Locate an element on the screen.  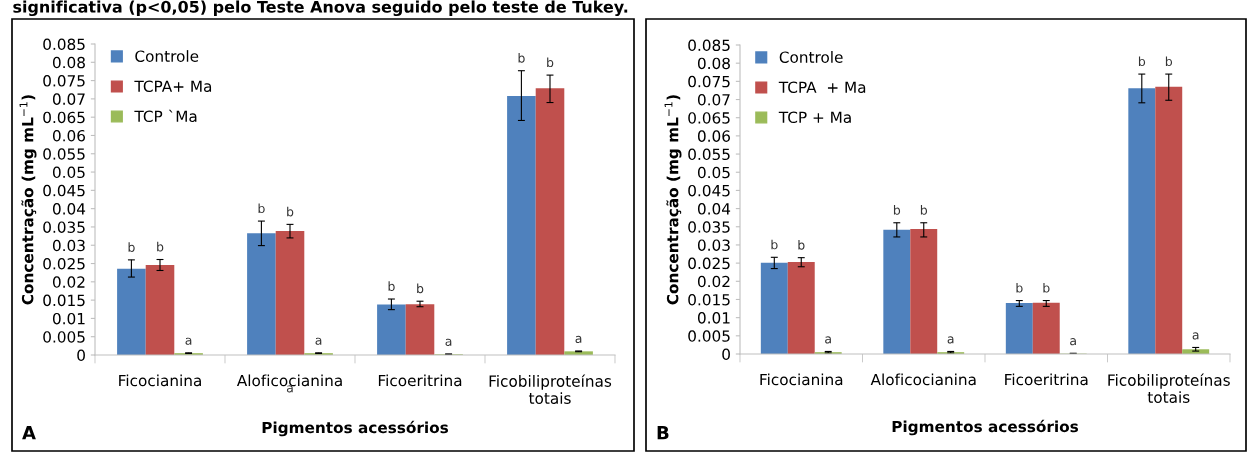
text: significativa (p<0,05) pelo Teste Anova seguido pelo teste de Tukey. is located at coordinates (320, 8).